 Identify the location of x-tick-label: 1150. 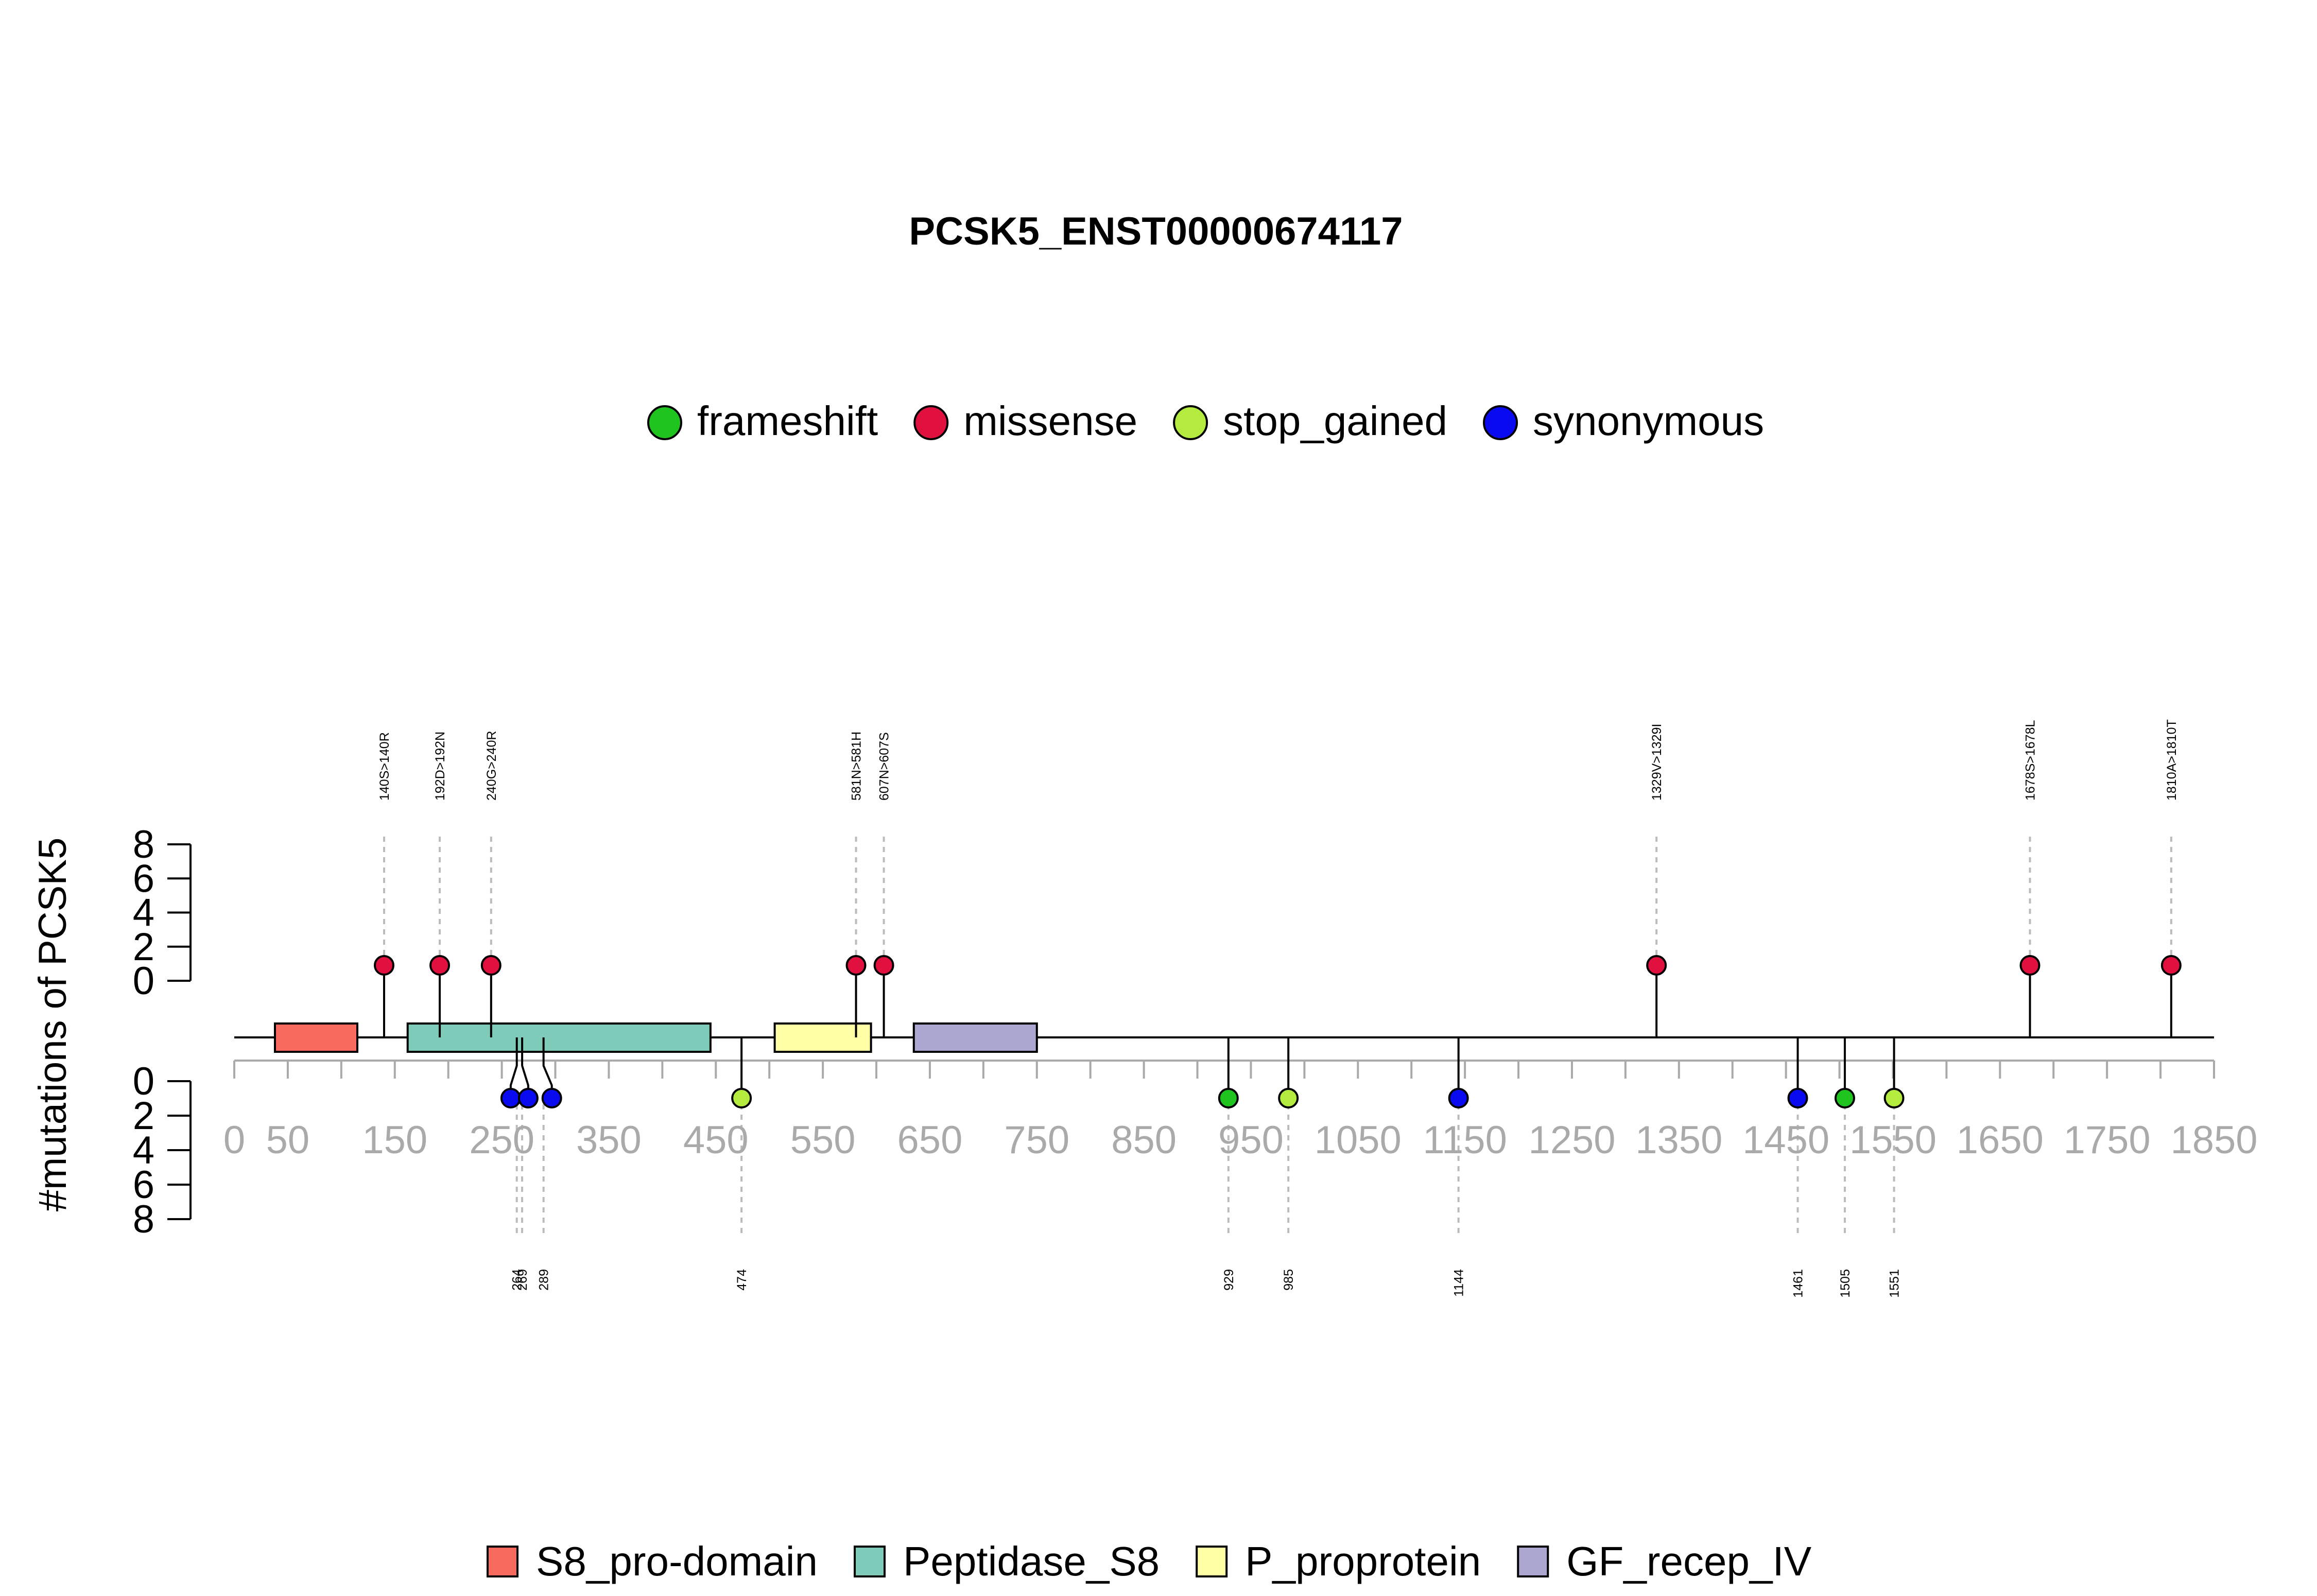
(1465, 1140).